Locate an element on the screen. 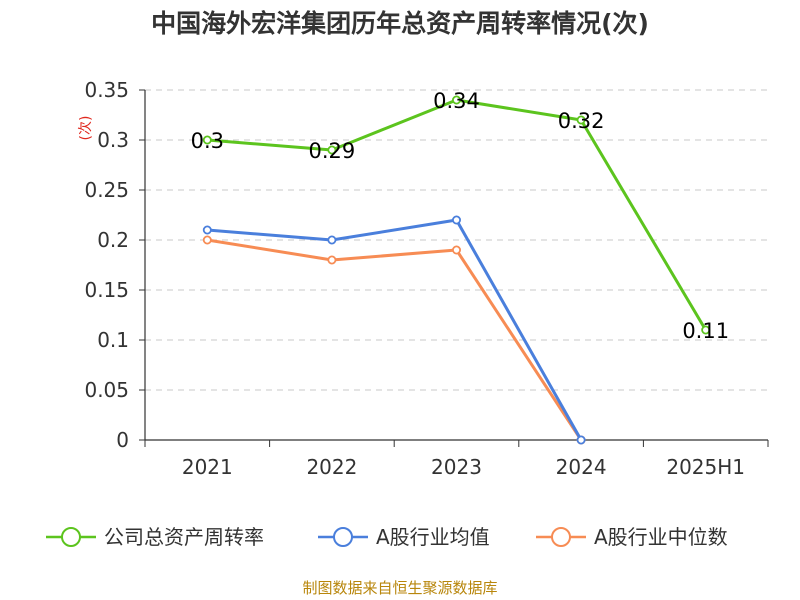 The width and height of the screenshot is (800, 600). legend-label: A股行业中位数 is located at coordinates (661, 537).